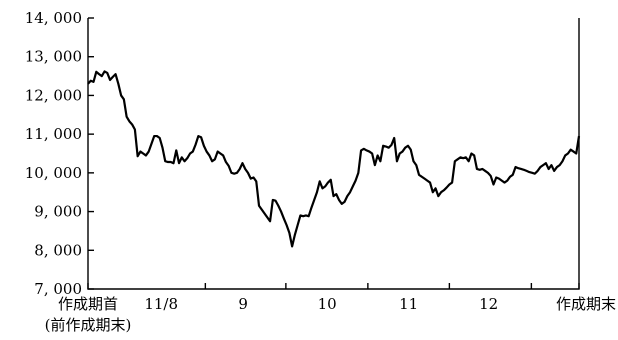 The height and width of the screenshot is (340, 618). I want to click on x-tick-label: 12, so click(488, 304).